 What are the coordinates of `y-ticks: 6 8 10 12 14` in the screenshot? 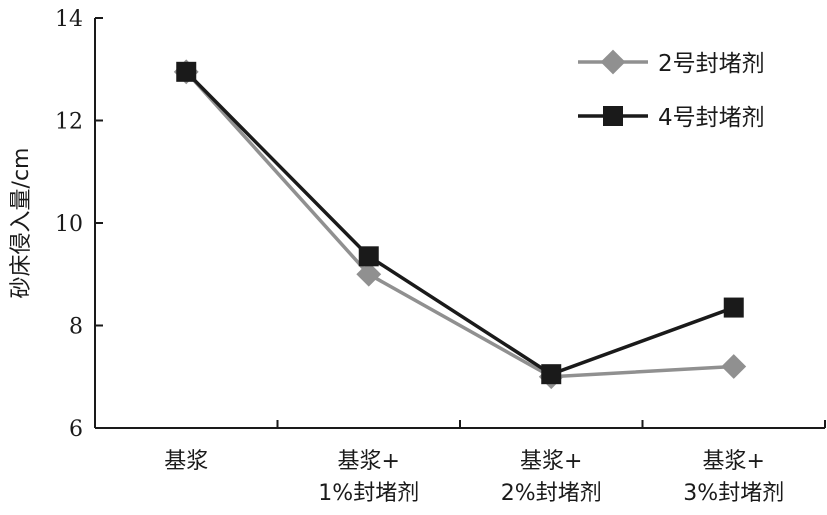 It's located at (79, 224).